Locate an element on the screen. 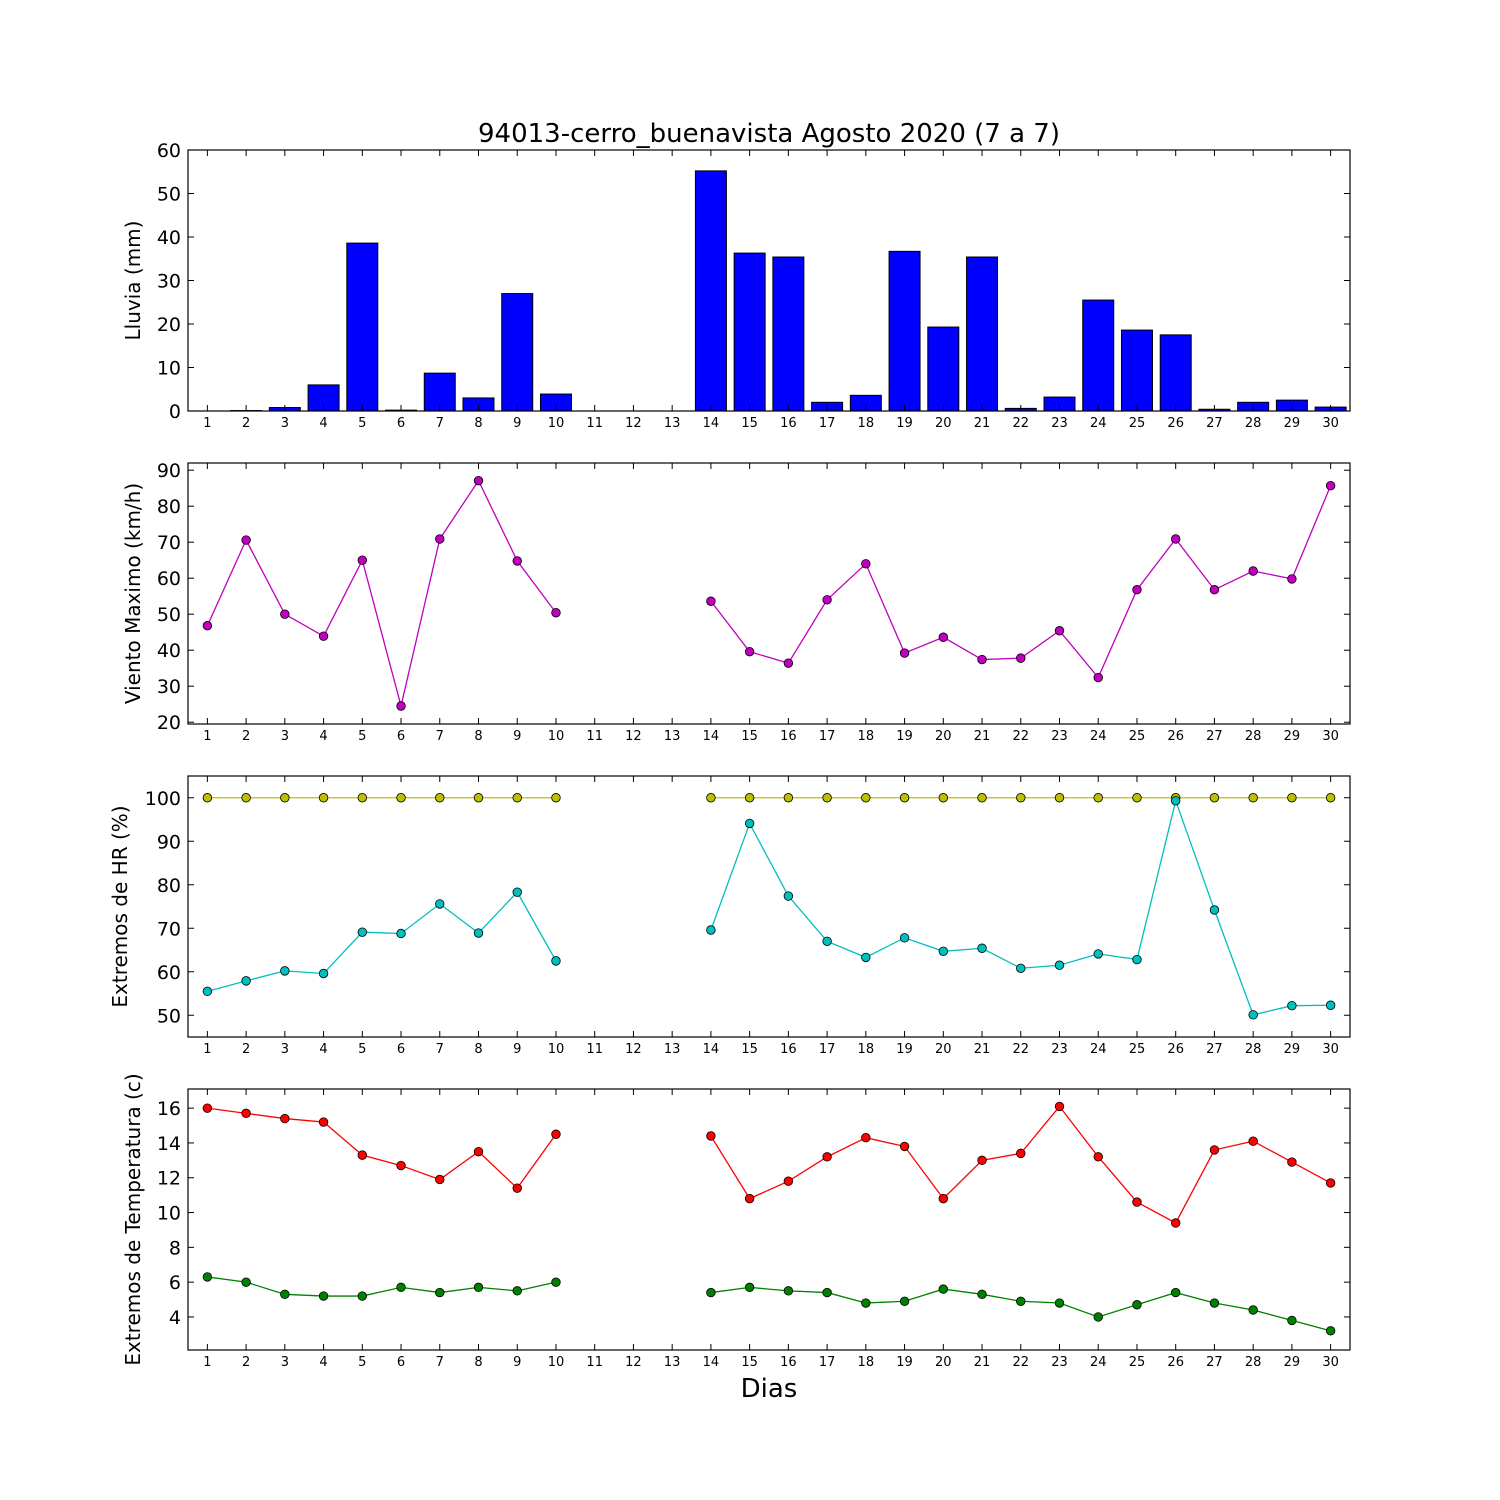 The height and width of the screenshot is (1500, 1500). y-axis-label-viento: Viento Maximo (km/h) is located at coordinates (133, 593).